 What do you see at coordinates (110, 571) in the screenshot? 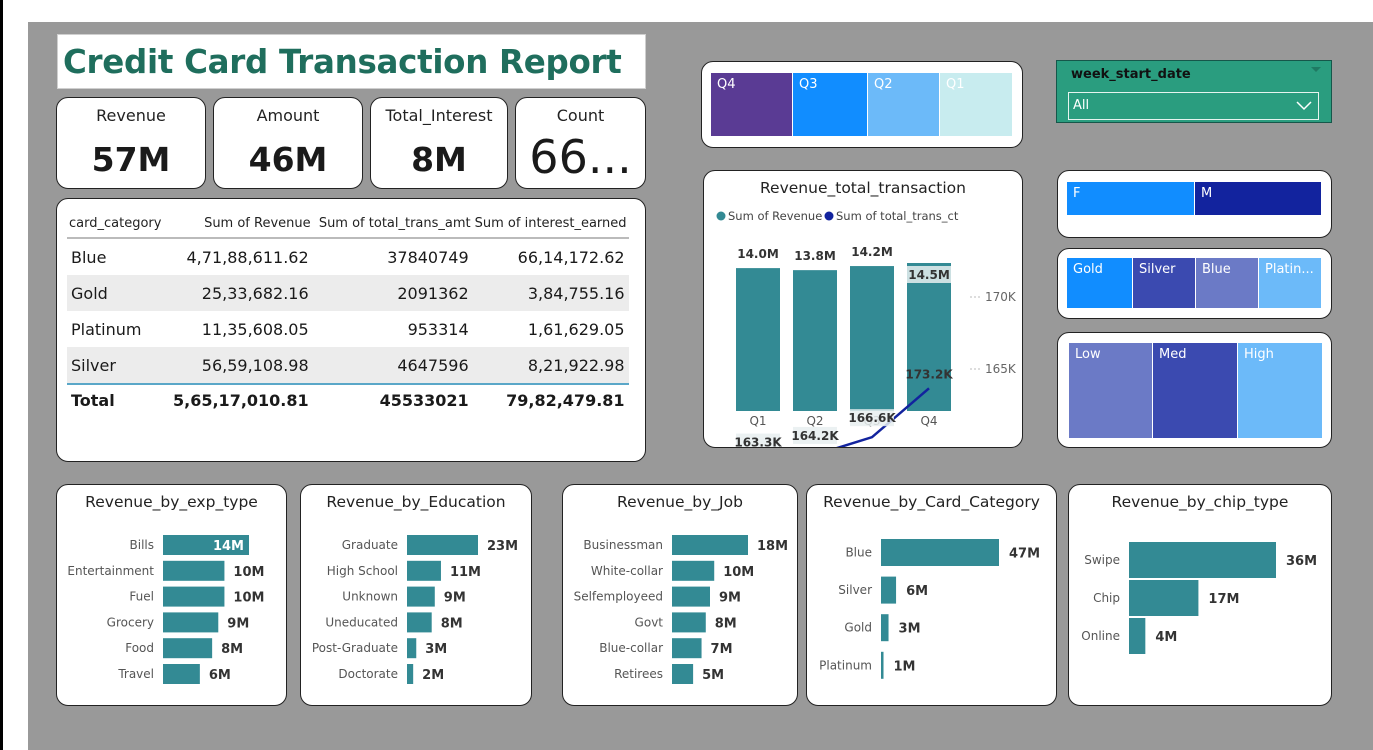
I see `category-label: Entertainment` at bounding box center [110, 571].